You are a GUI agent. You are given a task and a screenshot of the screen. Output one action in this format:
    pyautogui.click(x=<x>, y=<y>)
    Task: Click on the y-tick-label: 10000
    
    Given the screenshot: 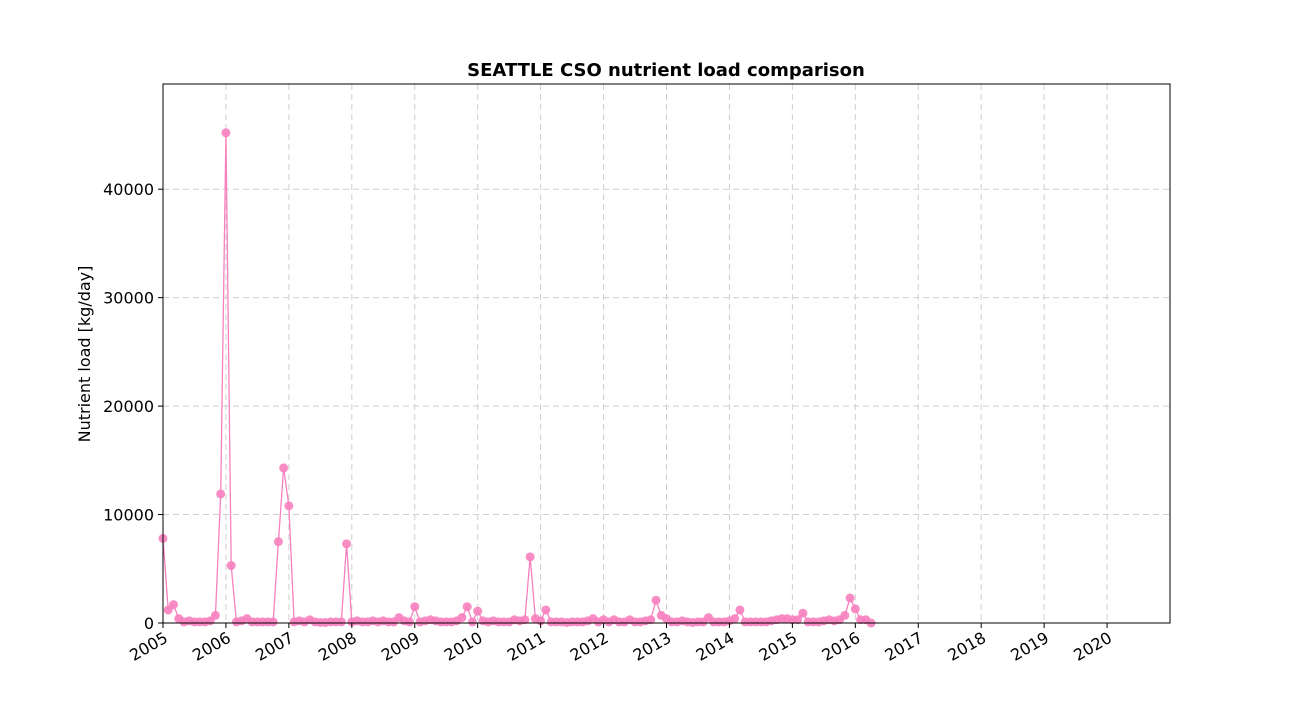 What is the action you would take?
    pyautogui.click(x=128, y=515)
    